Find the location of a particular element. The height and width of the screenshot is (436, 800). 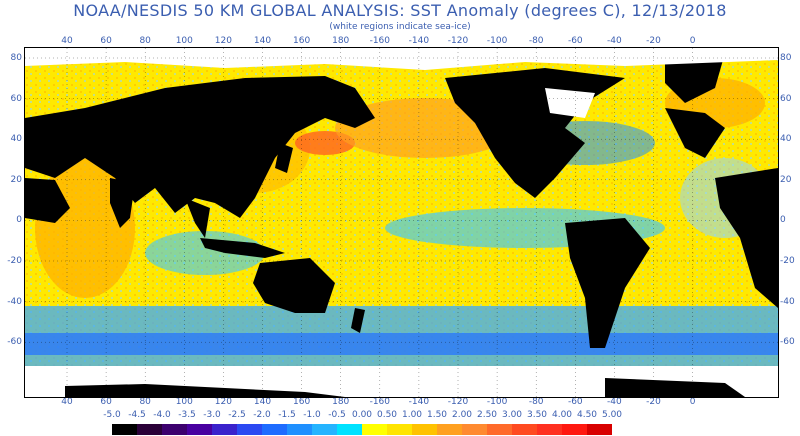

colorbar-label: -1.5 is located at coordinates (287, 415).